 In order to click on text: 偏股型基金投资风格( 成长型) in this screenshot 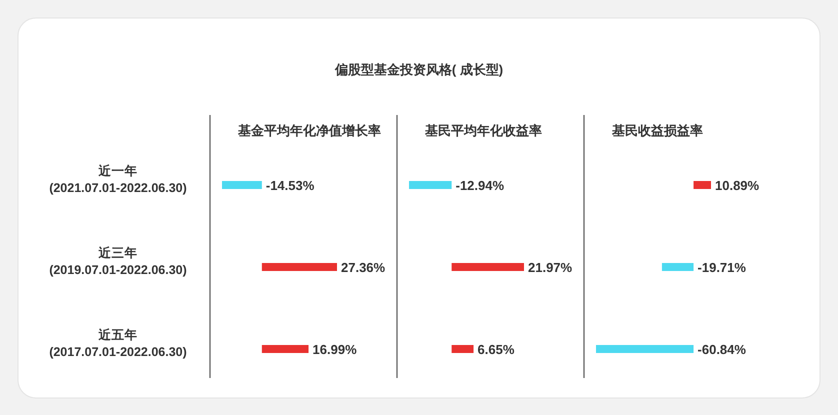, I will do `click(419, 69)`.